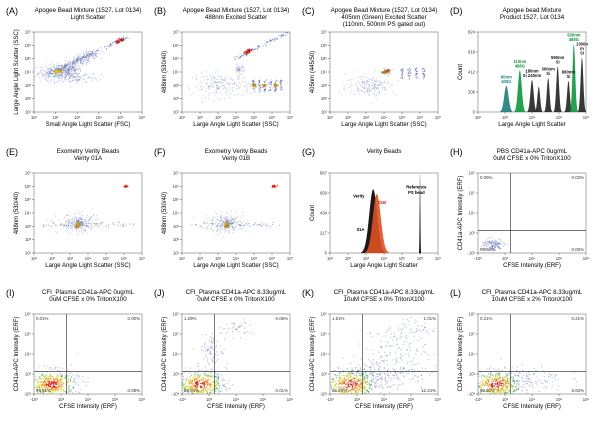  What do you see at coordinates (218, 117) in the screenshot?
I see `x-tick-label: 10³` at bounding box center [218, 117].